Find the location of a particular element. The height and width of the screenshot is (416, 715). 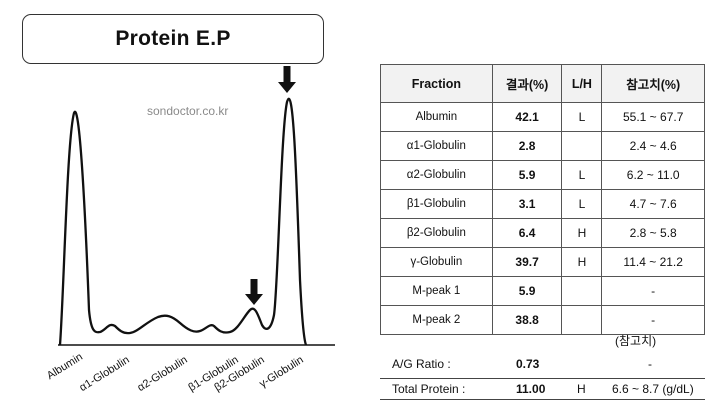

total-protein-value: 11.00 is located at coordinates (531, 389).